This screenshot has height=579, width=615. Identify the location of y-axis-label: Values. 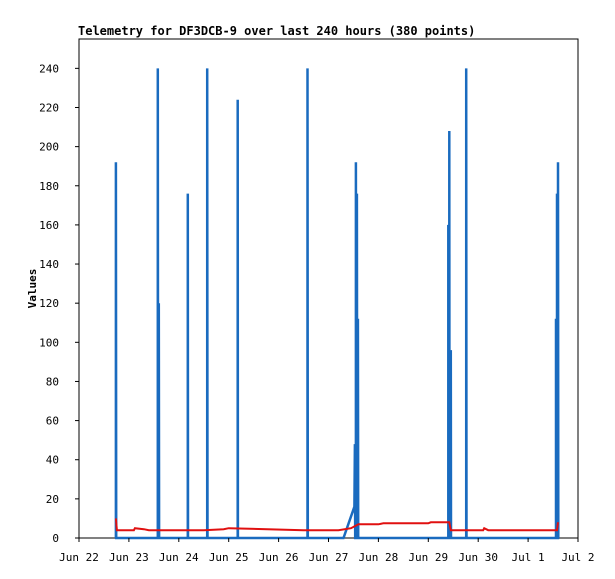
(32, 289).